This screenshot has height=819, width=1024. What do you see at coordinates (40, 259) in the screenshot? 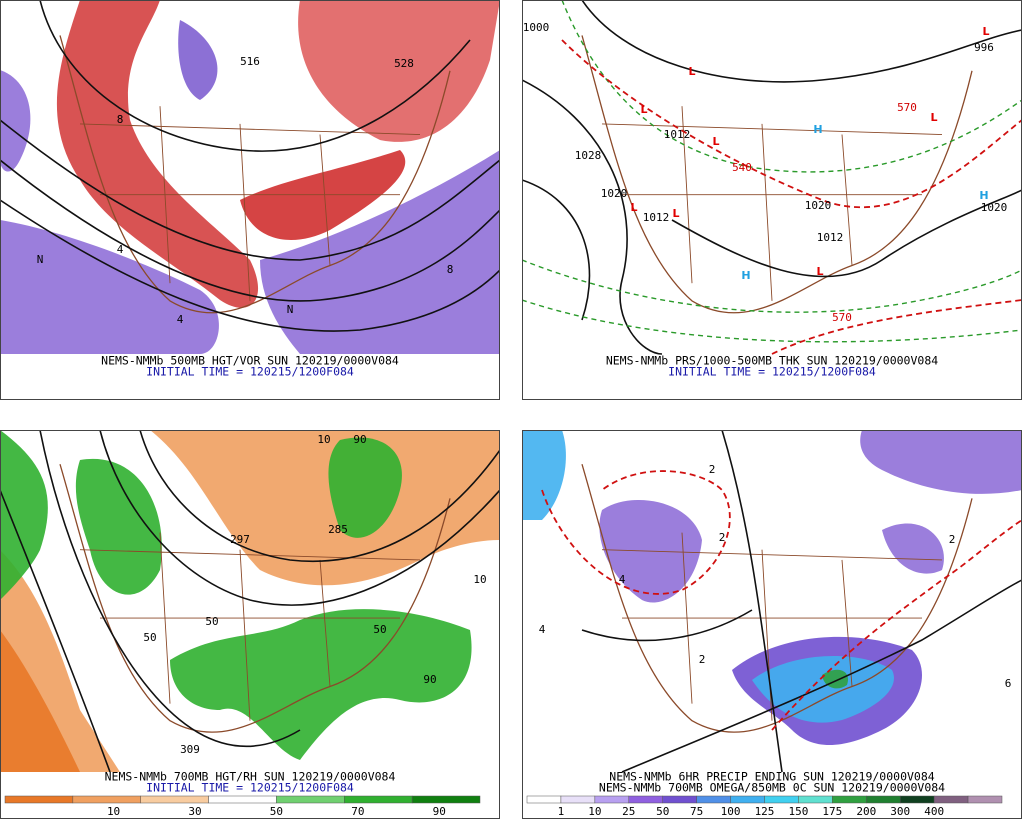
I see `map-label: N` at bounding box center [40, 259].